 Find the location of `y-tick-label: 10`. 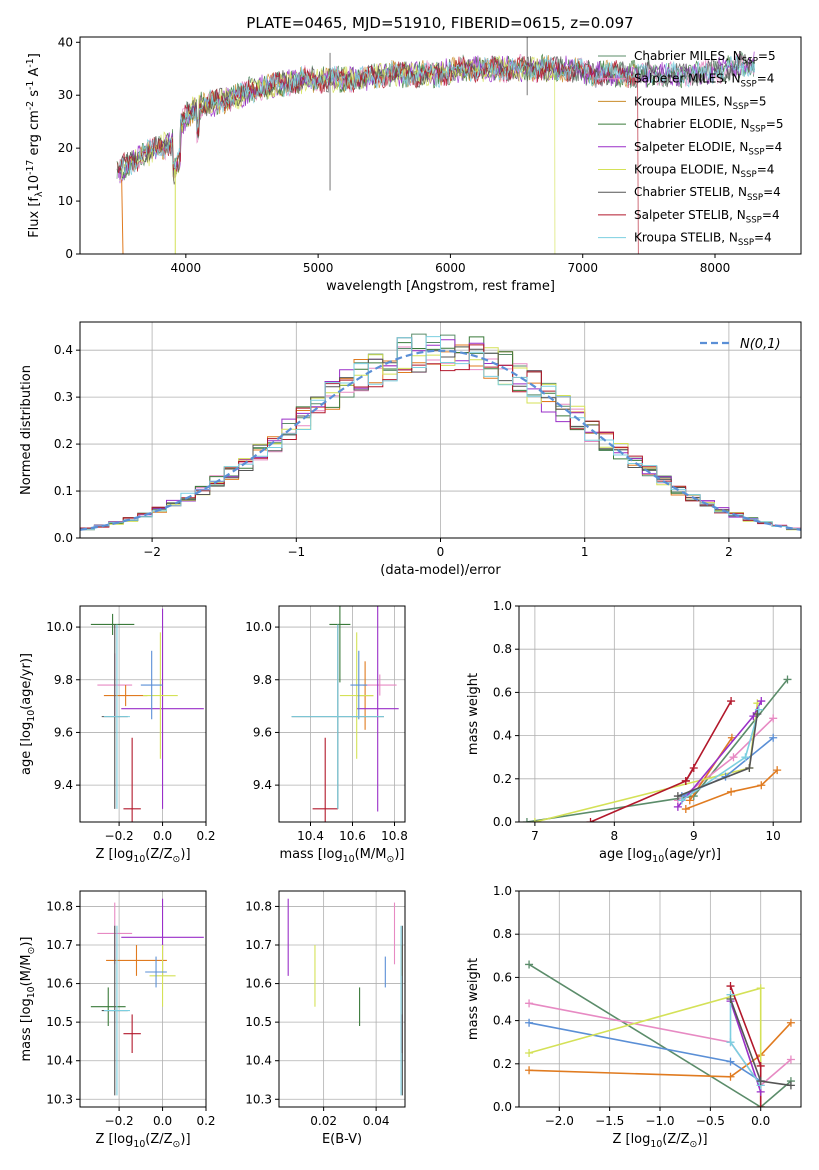

y-tick-label: 10 is located at coordinates (65, 201).